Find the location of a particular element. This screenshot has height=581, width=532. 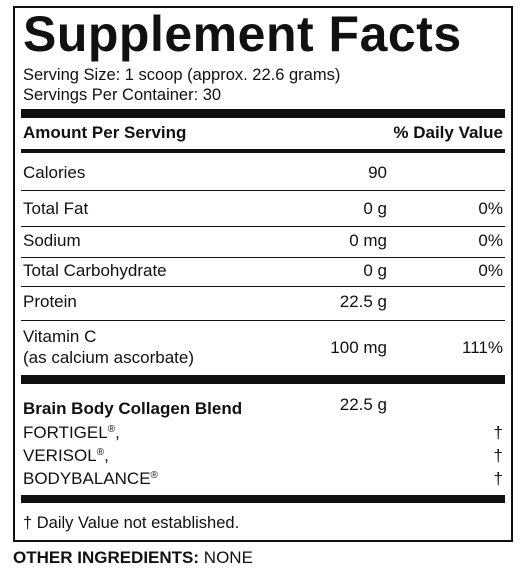

nutrient-sublabel: (as calcium ascorbate) is located at coordinates (109, 357).